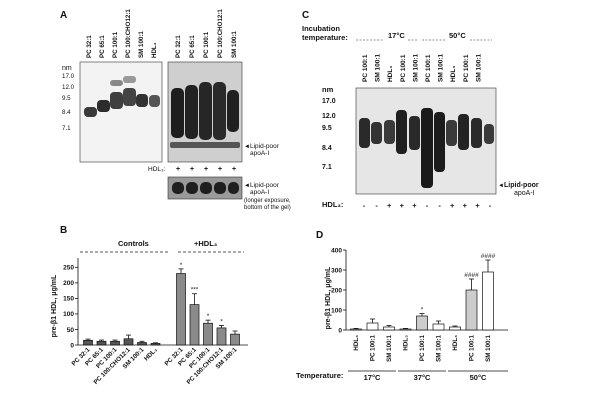  What do you see at coordinates (457, 35) in the screenshot?
I see `panel-c-temp-50: 50°C` at bounding box center [457, 35].